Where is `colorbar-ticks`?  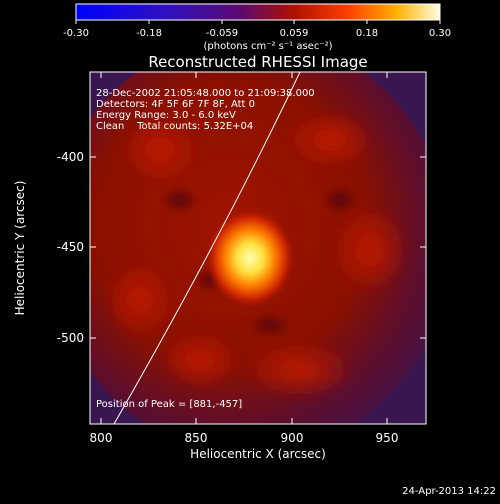 colorbar-ticks is located at coordinates (258, 22).